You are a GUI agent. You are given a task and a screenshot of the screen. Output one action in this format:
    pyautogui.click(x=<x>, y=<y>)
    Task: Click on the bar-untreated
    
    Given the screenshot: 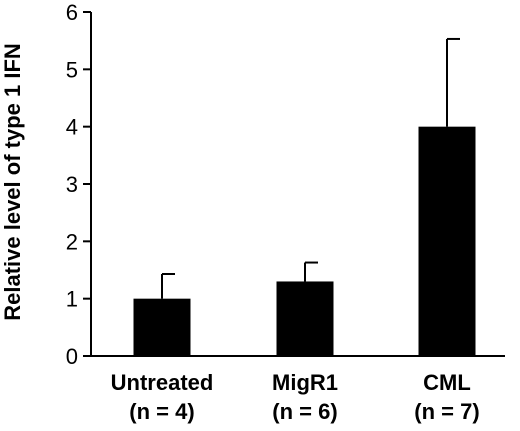 What is the action you would take?
    pyautogui.click(x=162, y=327)
    